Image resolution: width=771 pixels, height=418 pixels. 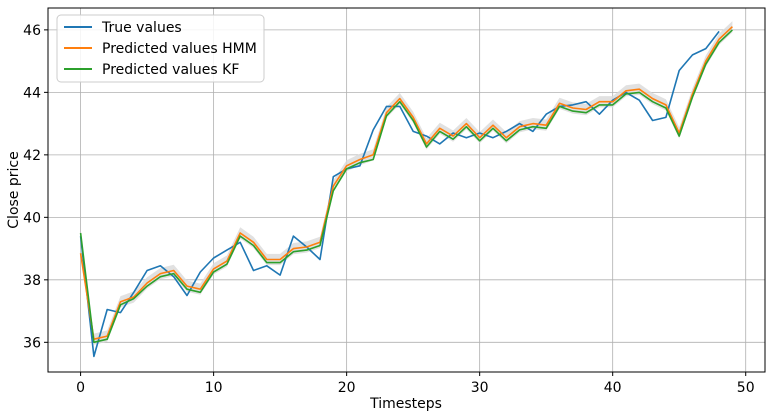 What do you see at coordinates (32, 343) in the screenshot?
I see `y-tick-label: 36` at bounding box center [32, 343].